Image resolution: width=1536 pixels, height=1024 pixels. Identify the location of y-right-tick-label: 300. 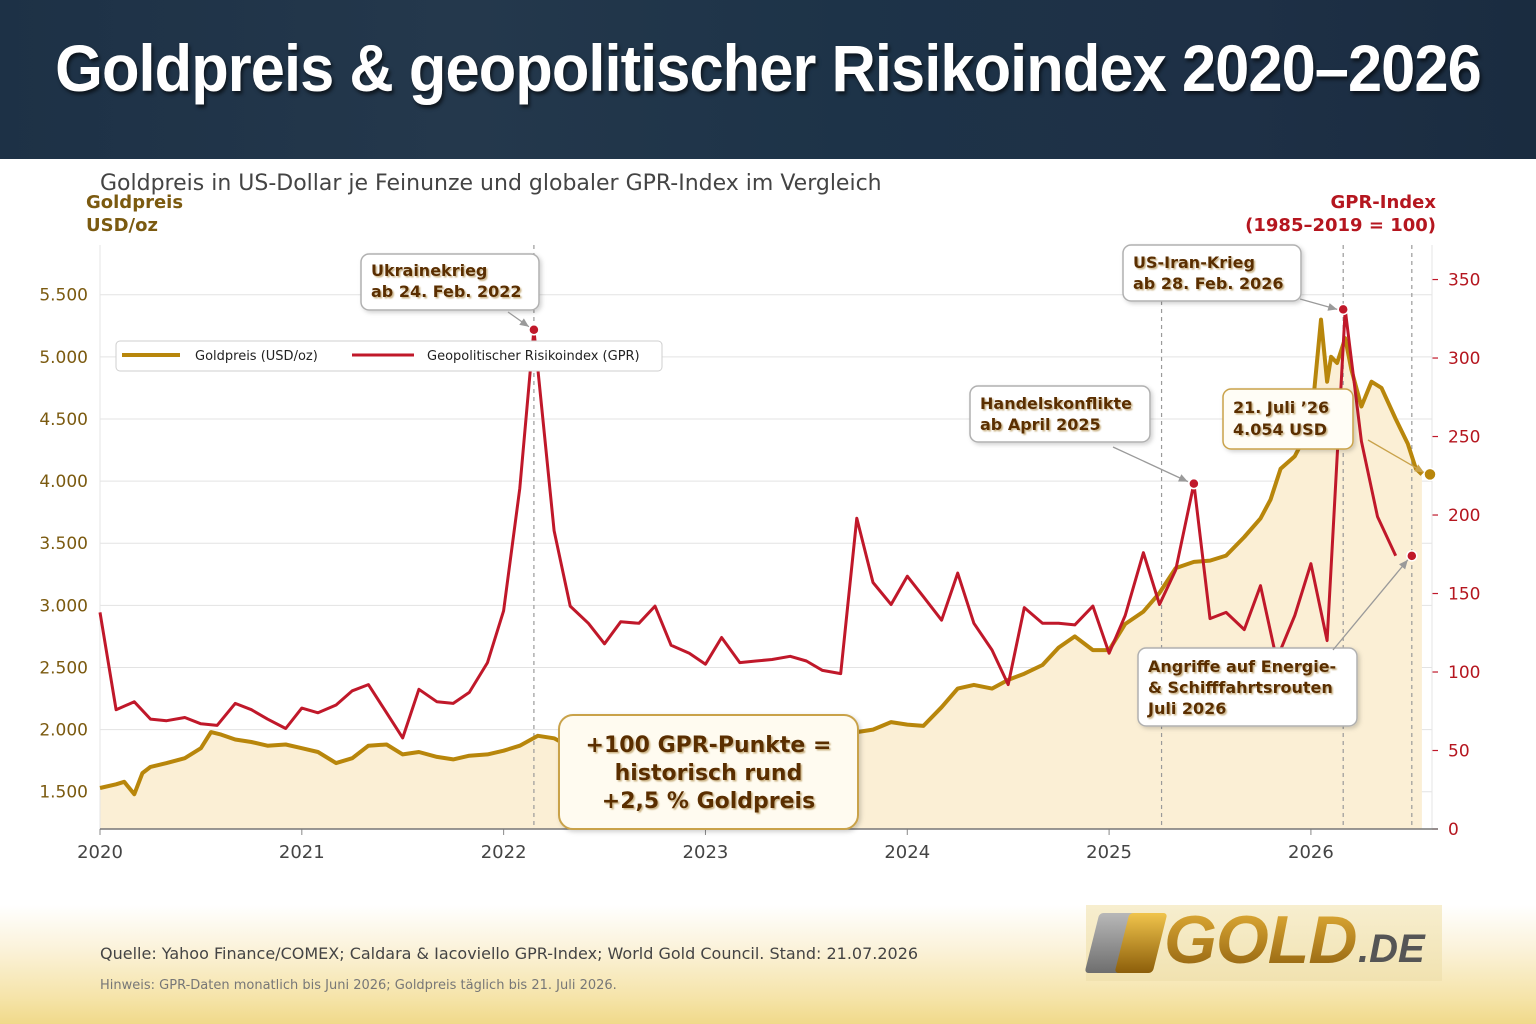
(1464, 359).